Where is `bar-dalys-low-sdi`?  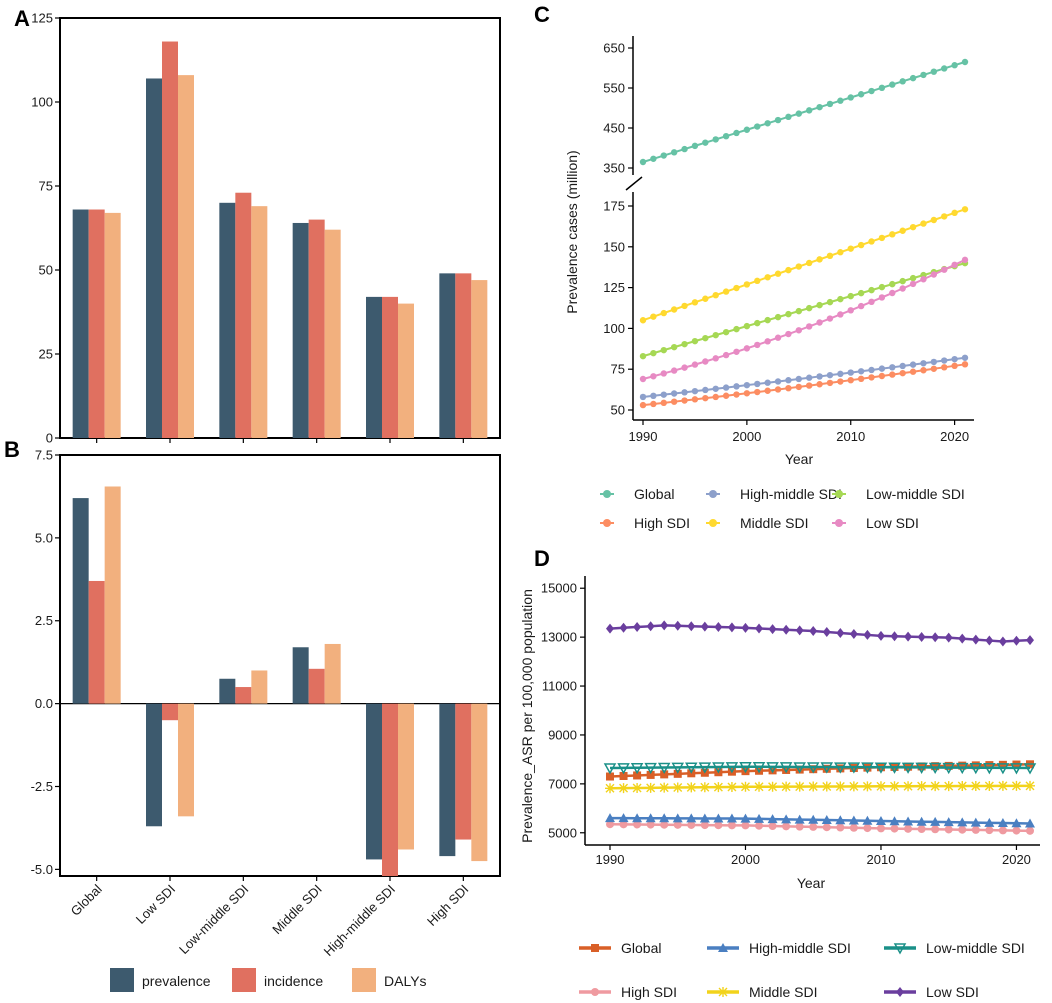 bar-dalys-low-sdi is located at coordinates (186, 760).